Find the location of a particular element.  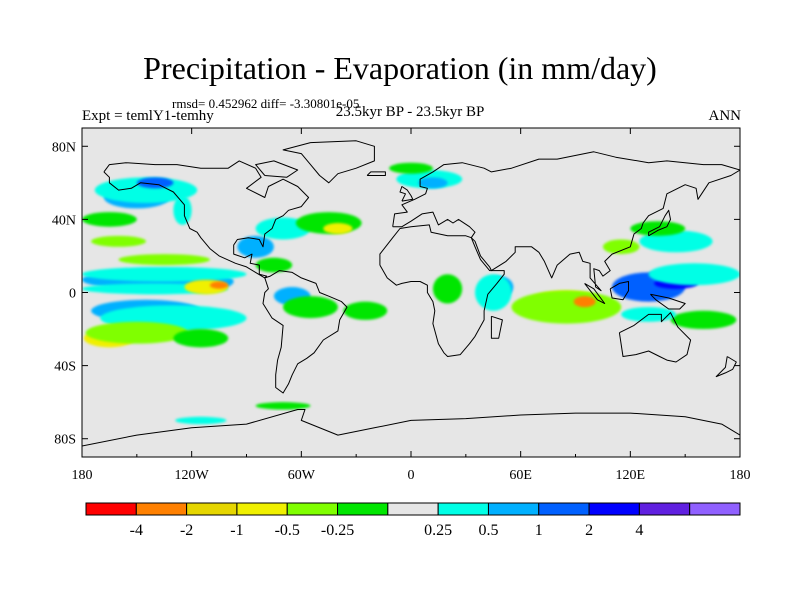

field-pac-itcz-cyan is located at coordinates (164, 274).